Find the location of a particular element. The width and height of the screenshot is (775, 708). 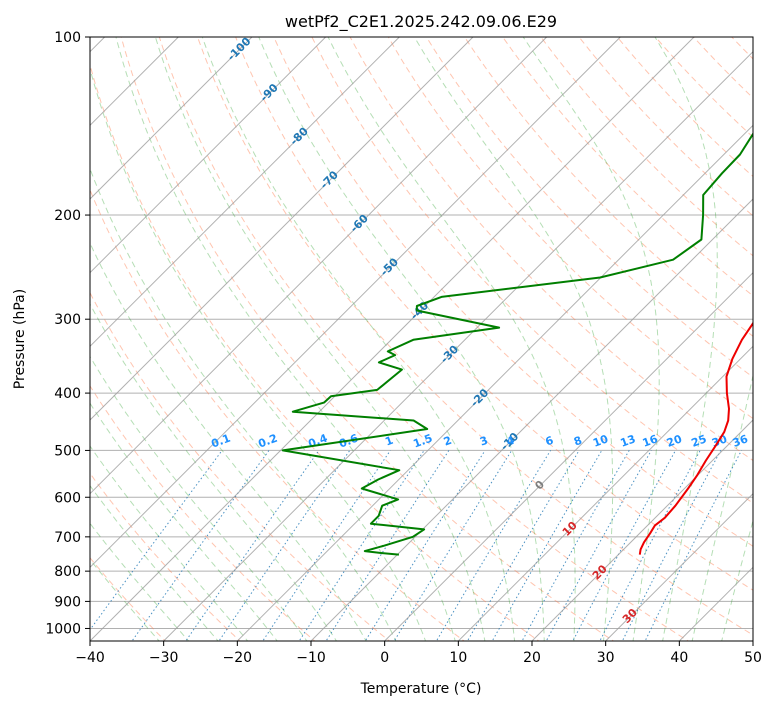

chart-title: wetPf2_C2E1.2025.242.09.06.E29 is located at coordinates (421, 22).